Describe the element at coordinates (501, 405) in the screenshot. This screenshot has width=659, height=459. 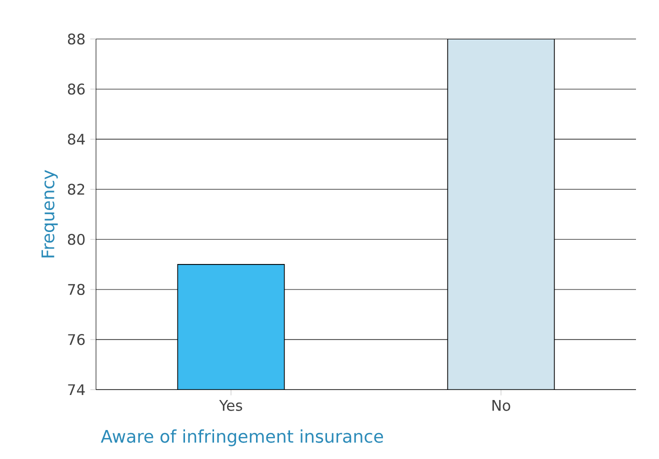
I see `x-tick-label: No` at that location.